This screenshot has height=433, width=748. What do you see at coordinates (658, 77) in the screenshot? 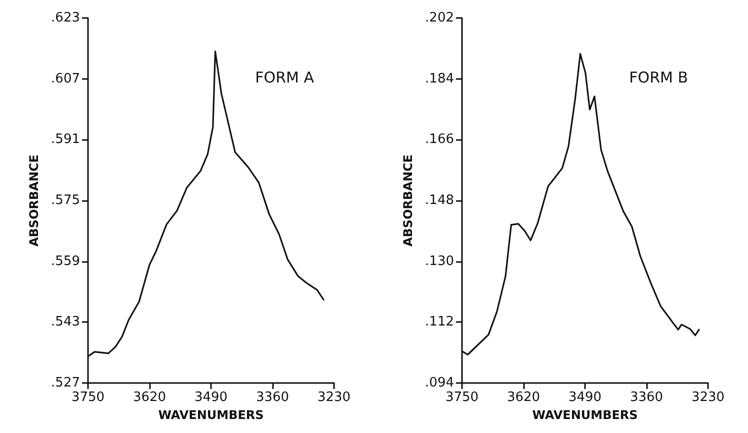
I see `annotation: FORM B` at bounding box center [658, 77].